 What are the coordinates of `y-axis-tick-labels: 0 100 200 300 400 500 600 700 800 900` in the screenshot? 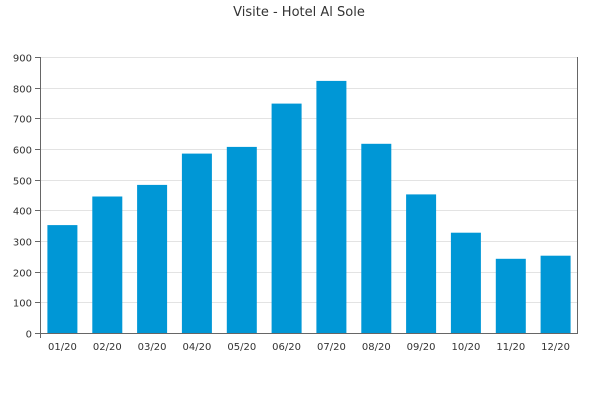 It's located at (22, 197).